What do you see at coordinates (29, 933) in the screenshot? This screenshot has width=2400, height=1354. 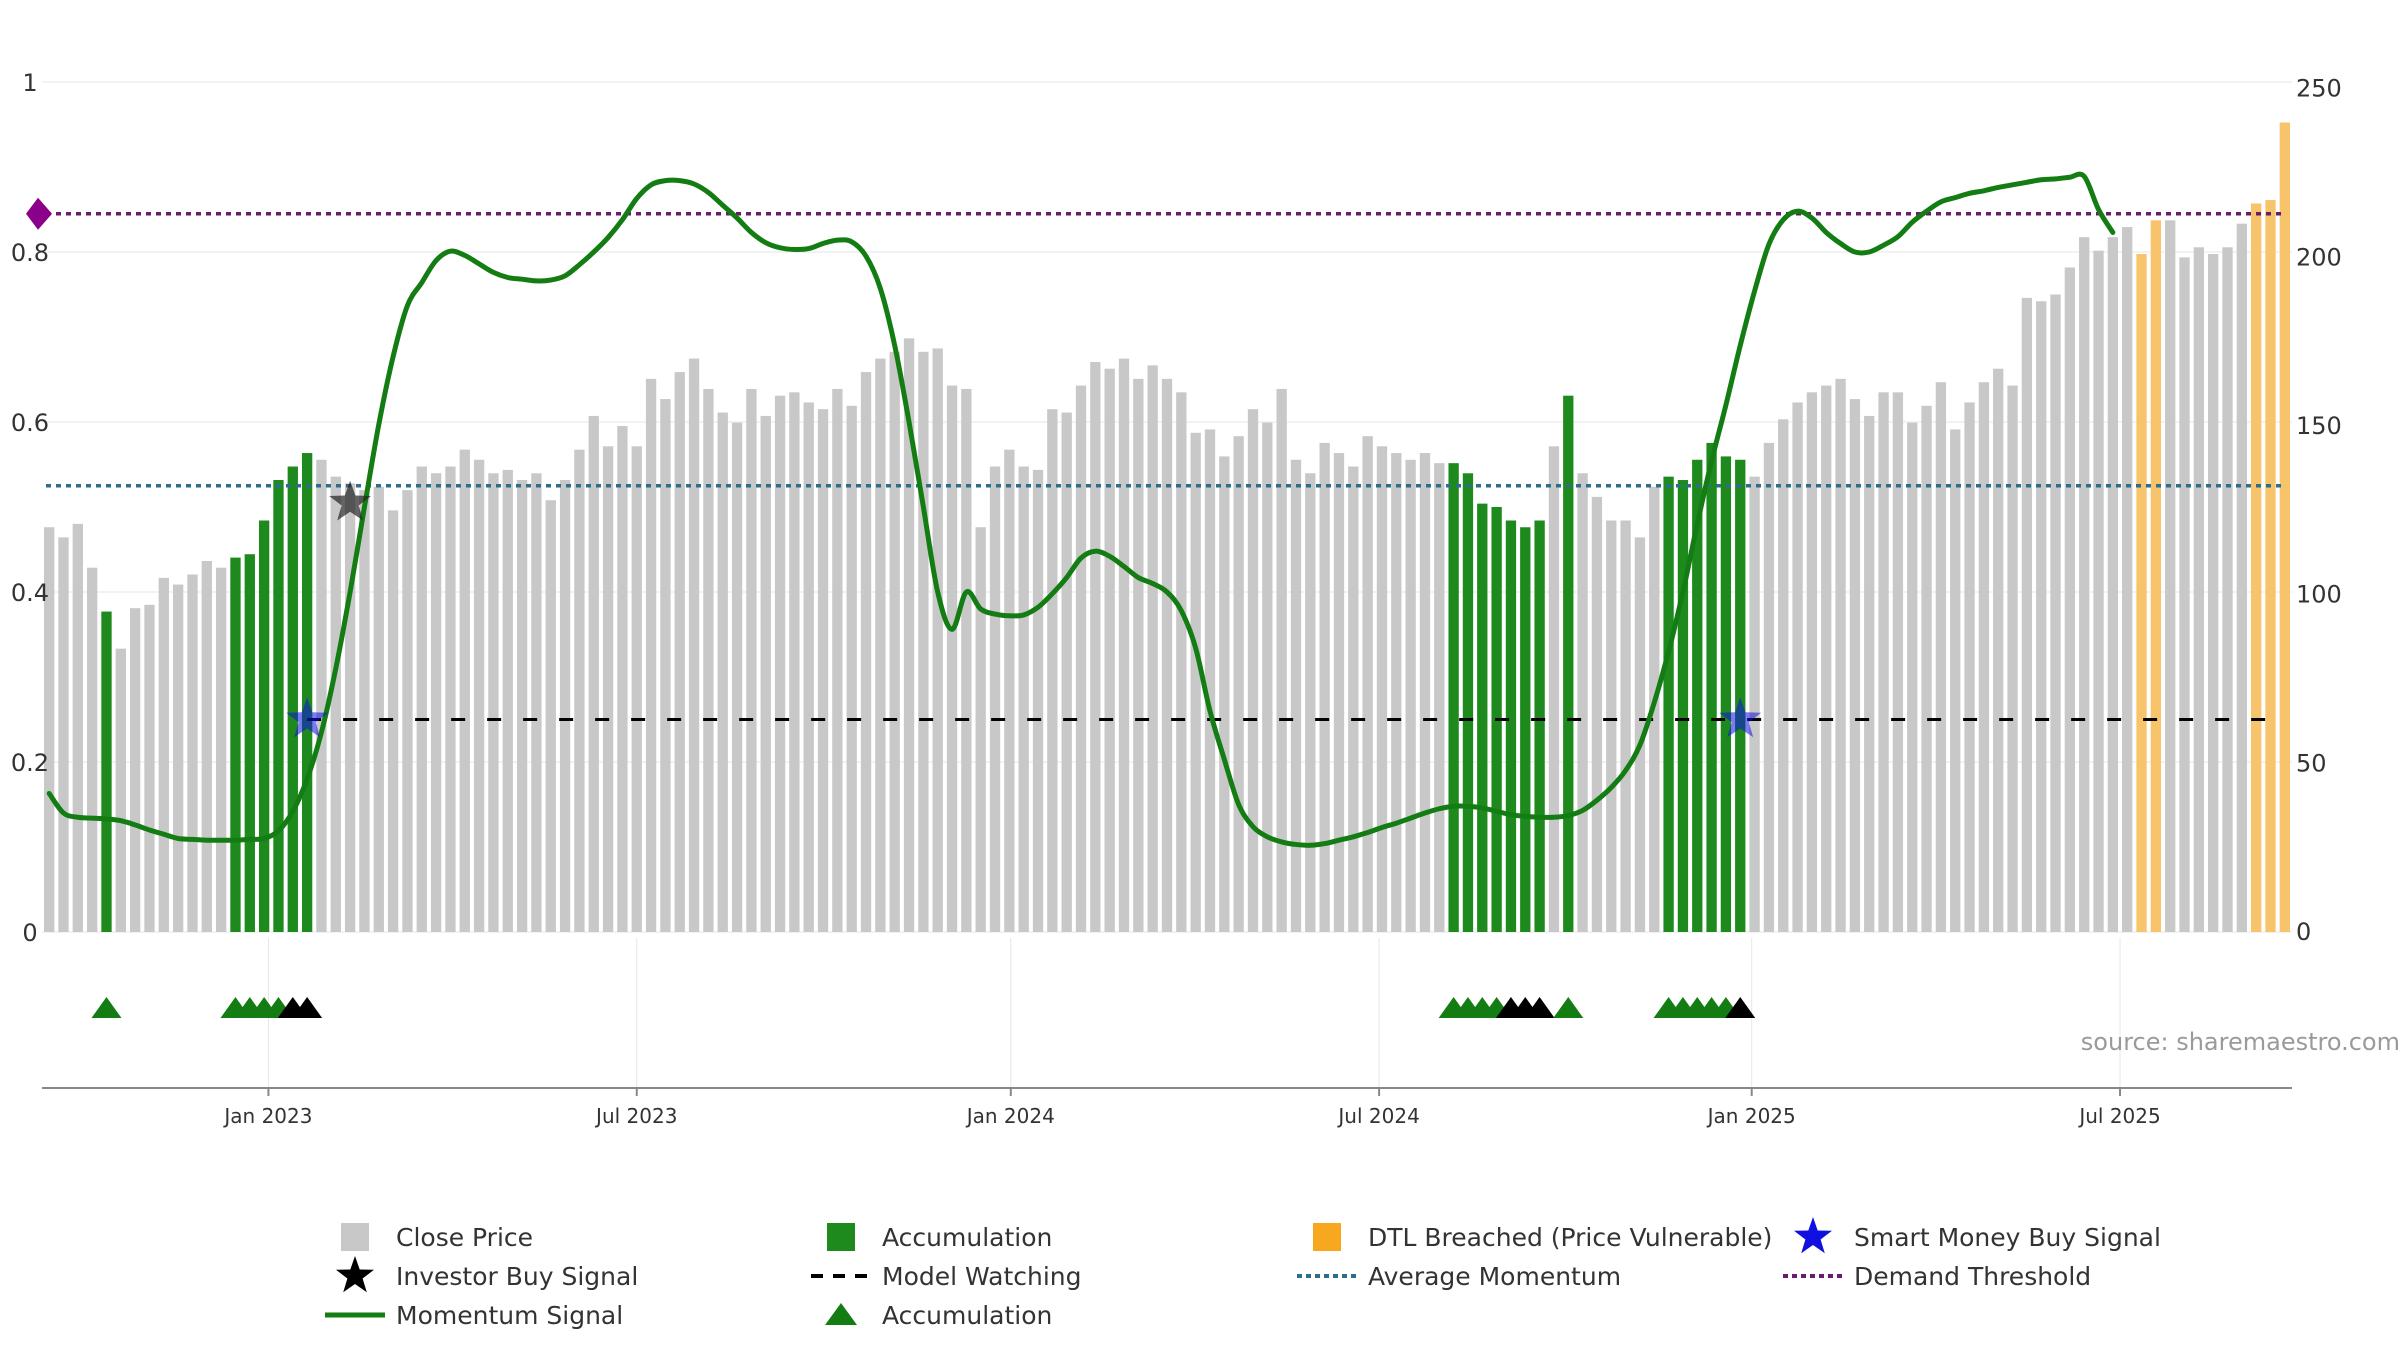 I see `y-left-tick-label: 0` at bounding box center [29, 933].